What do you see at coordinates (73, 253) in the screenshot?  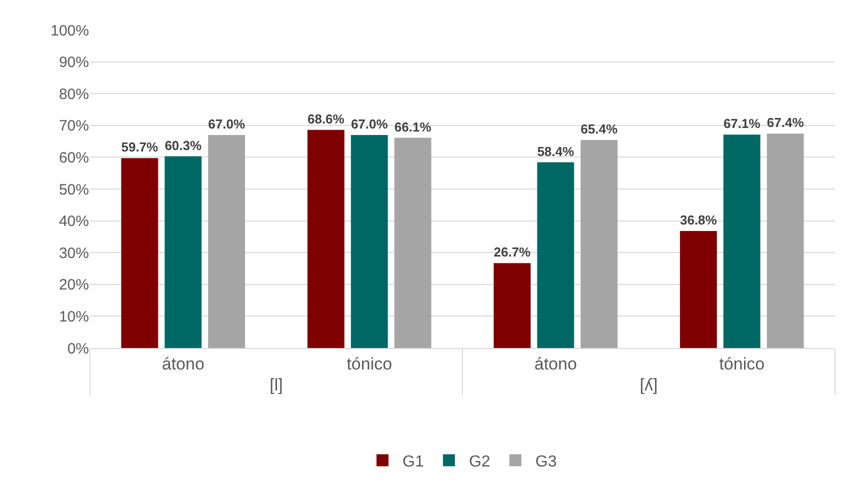 I see `y-tick-label: 30%` at bounding box center [73, 253].